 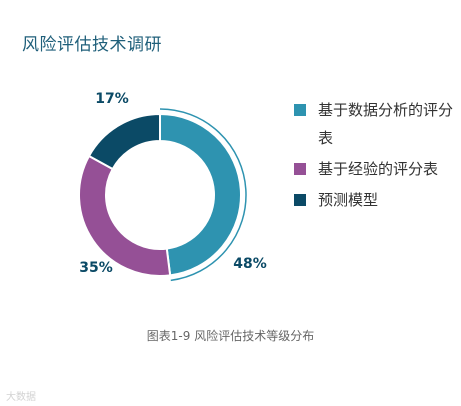 I want to click on chart-title: 风险评估技术调研, so click(x=92, y=45).